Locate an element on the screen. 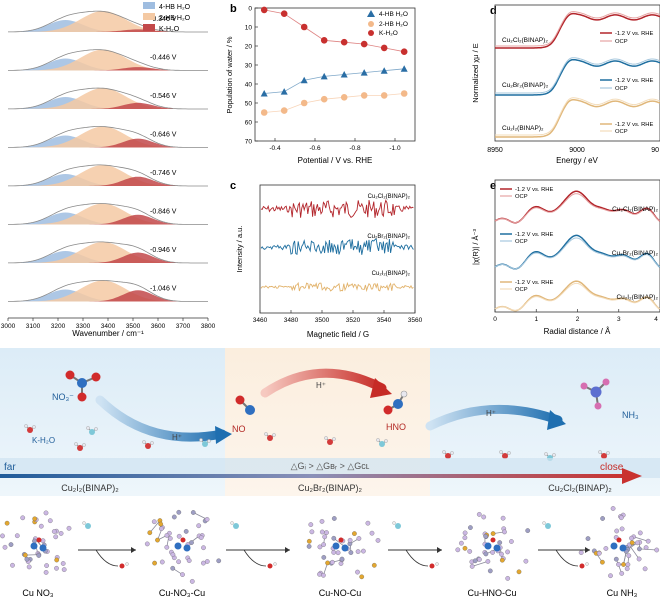  mech-label-4: Cu NH₃ is located at coordinates (622, 593).